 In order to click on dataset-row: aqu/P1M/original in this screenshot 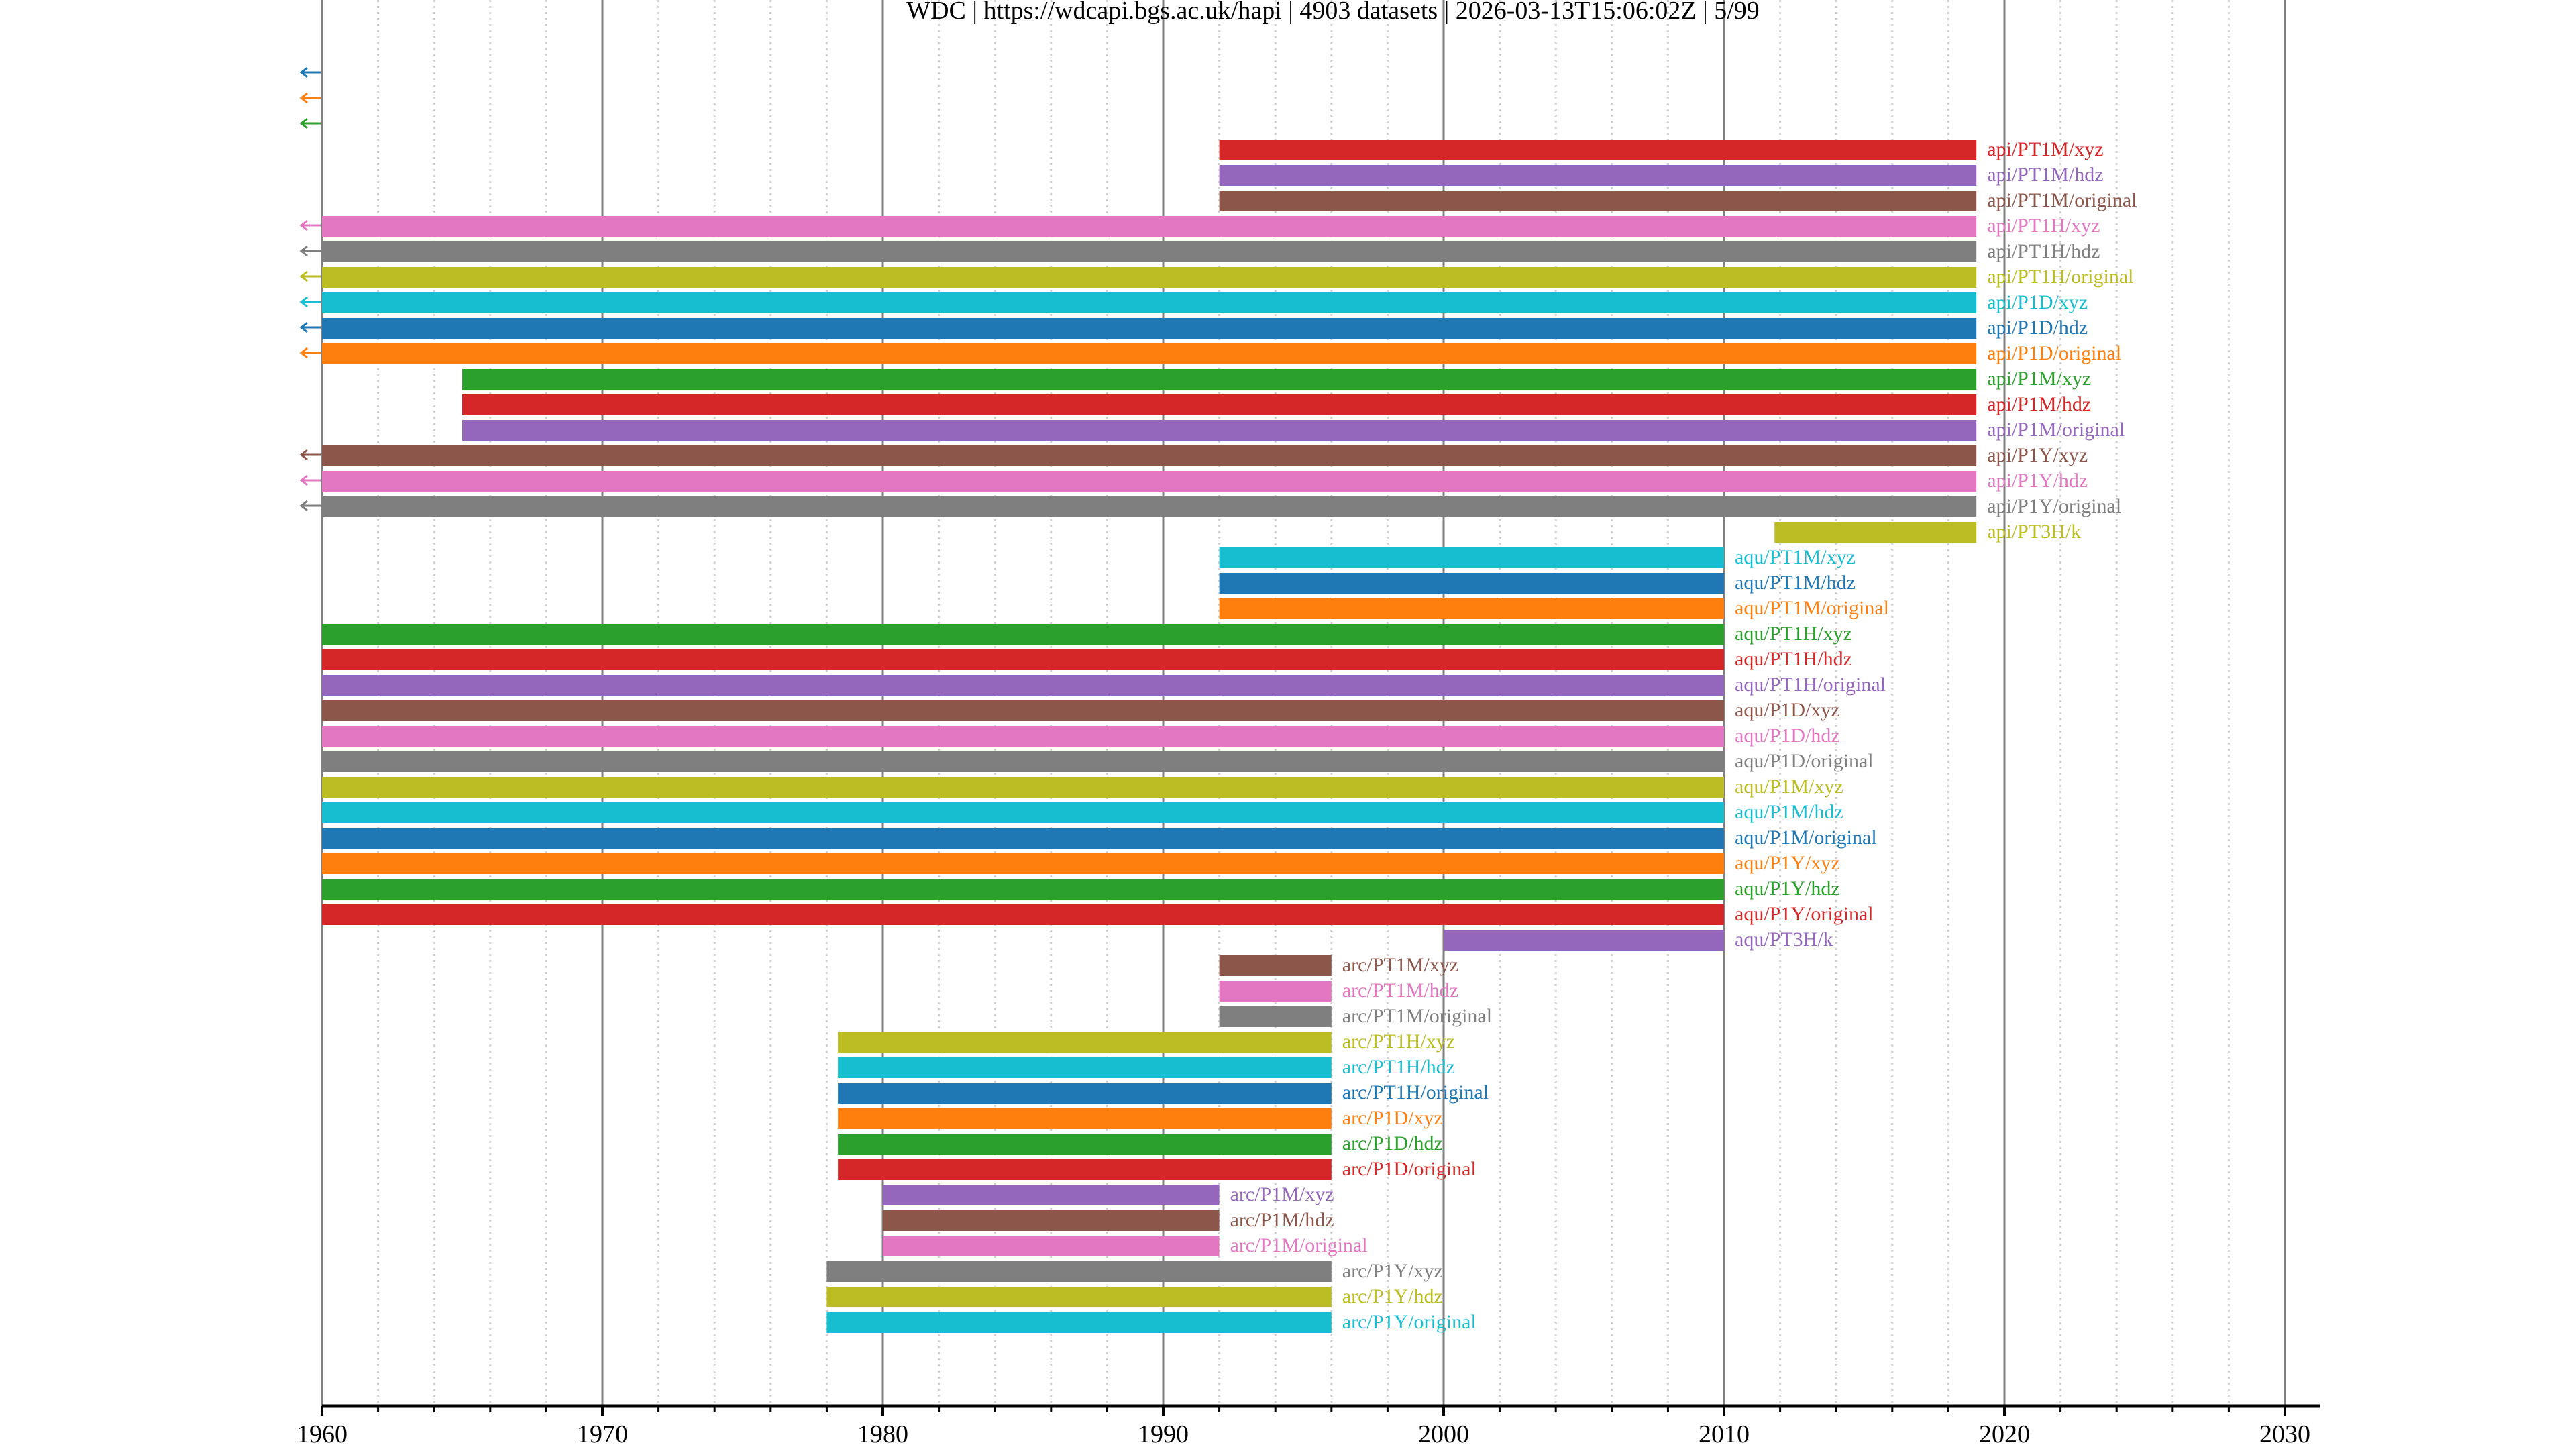, I will do `click(1099, 837)`.